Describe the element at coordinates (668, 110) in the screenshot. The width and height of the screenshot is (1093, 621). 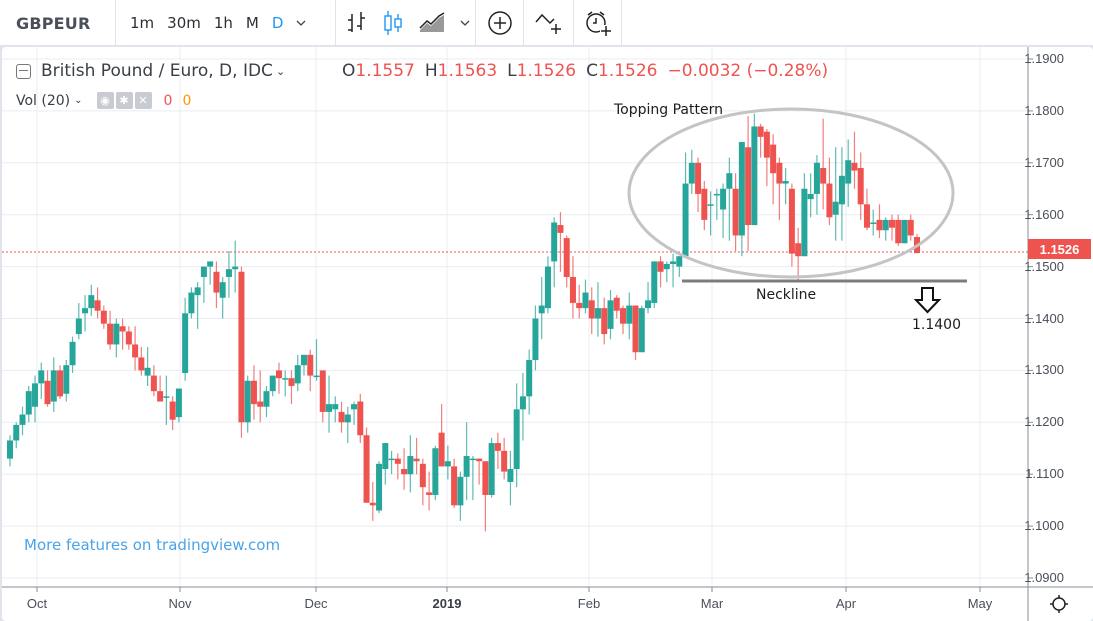
I see `topping-pattern-label: Topping Pattern` at that location.